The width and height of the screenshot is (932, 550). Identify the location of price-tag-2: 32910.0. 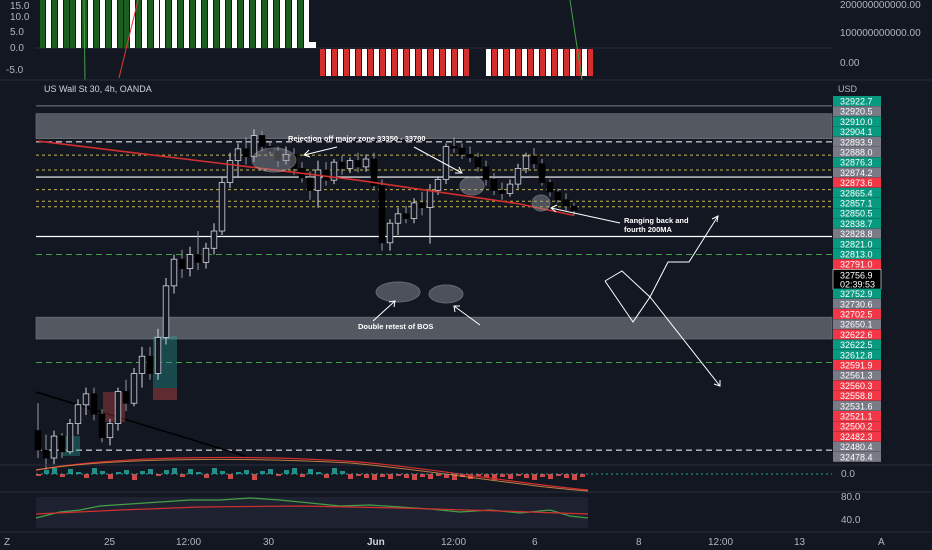
(857, 121).